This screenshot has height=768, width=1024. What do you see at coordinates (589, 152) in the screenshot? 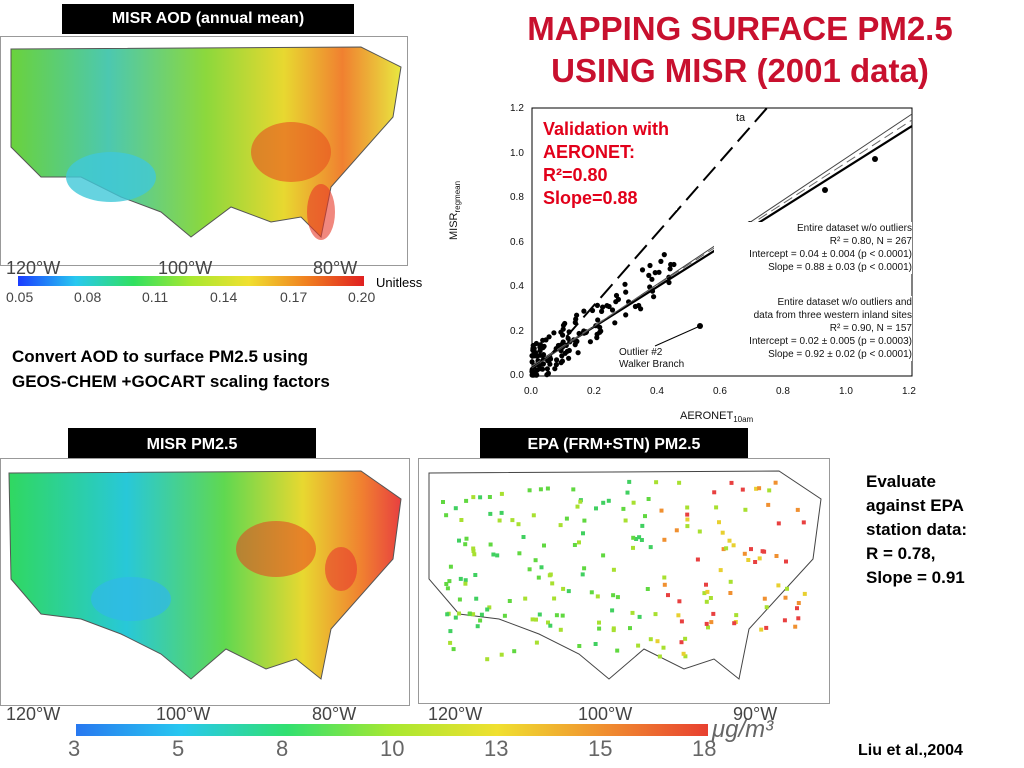
I see `validation-line-2: AERONET:` at bounding box center [589, 152].